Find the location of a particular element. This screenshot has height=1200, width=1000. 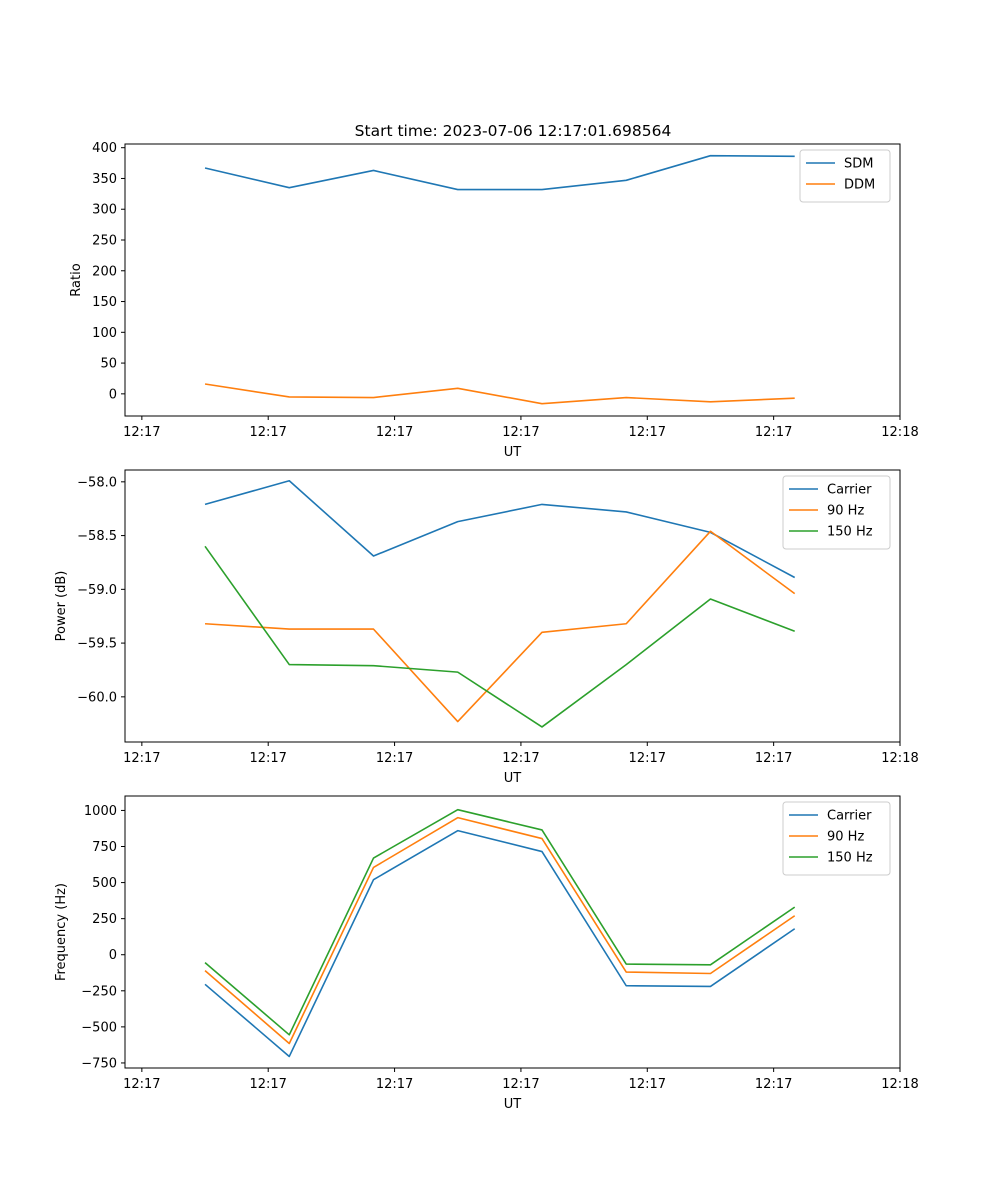

figure-title: Start time: 2023-07-06 12:17:01.698564 is located at coordinates (513, 131).